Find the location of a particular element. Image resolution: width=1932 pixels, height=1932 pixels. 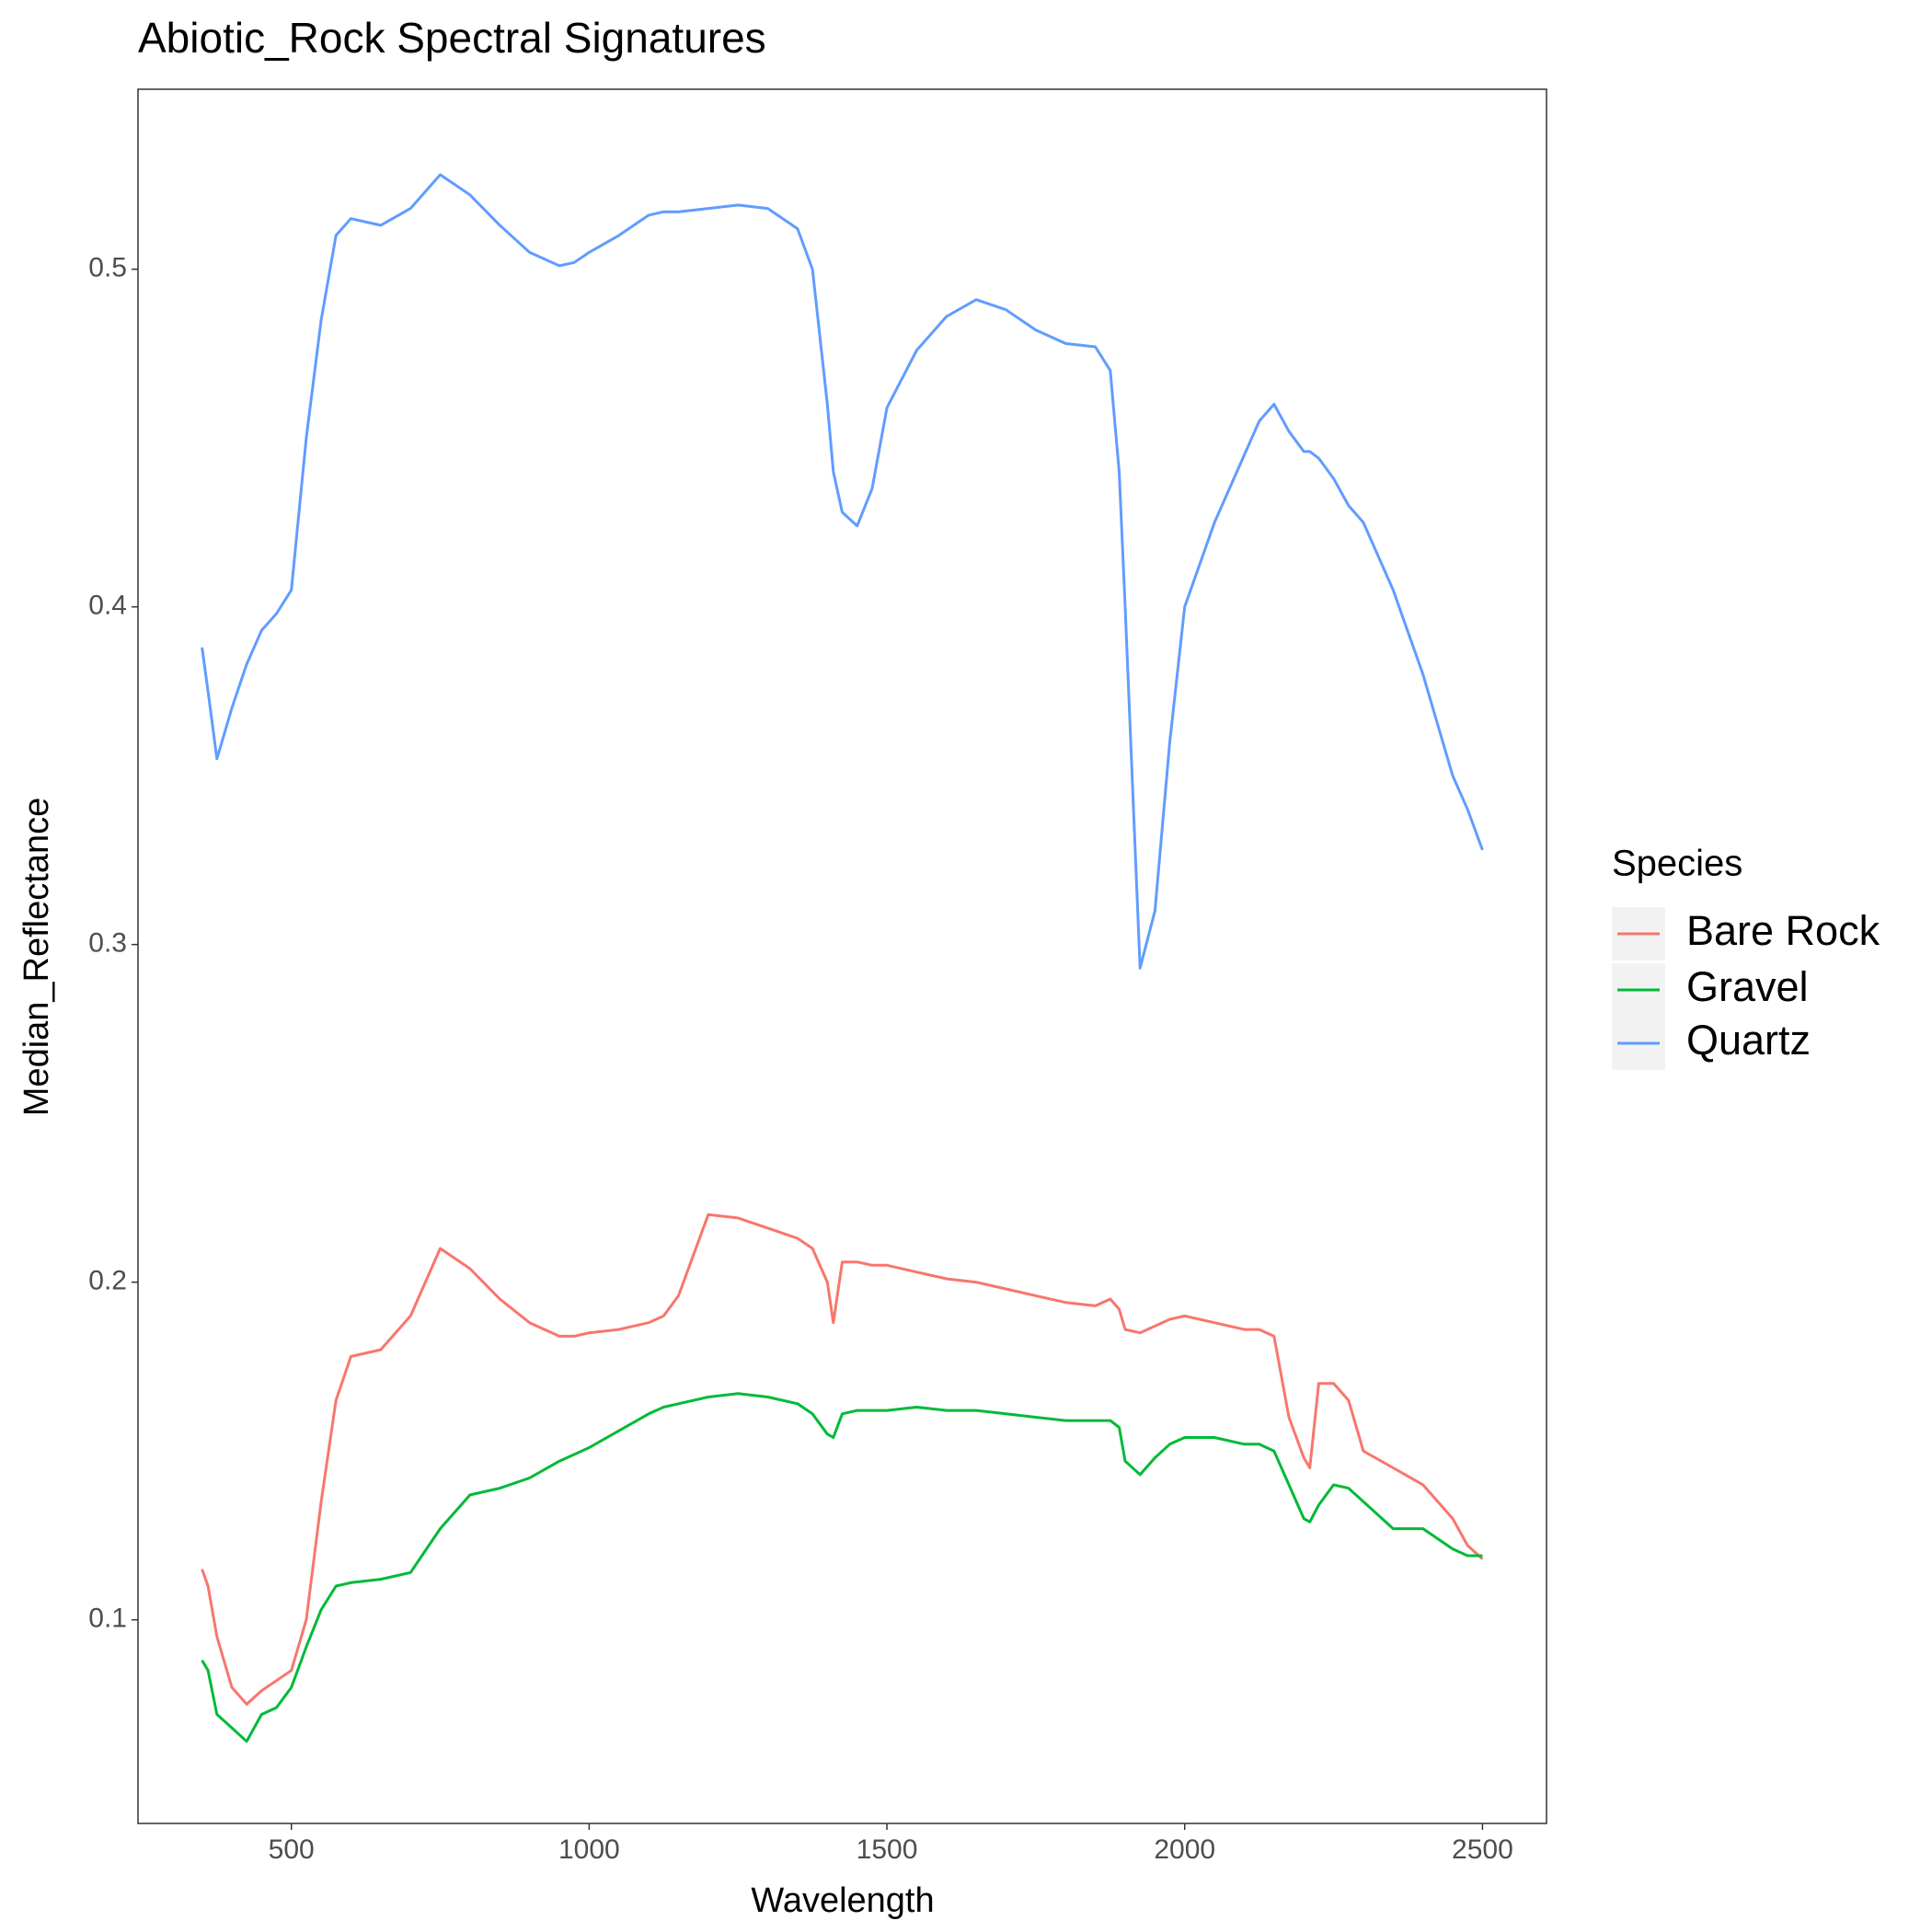

x-tick-label: 1000 is located at coordinates (589, 1849).